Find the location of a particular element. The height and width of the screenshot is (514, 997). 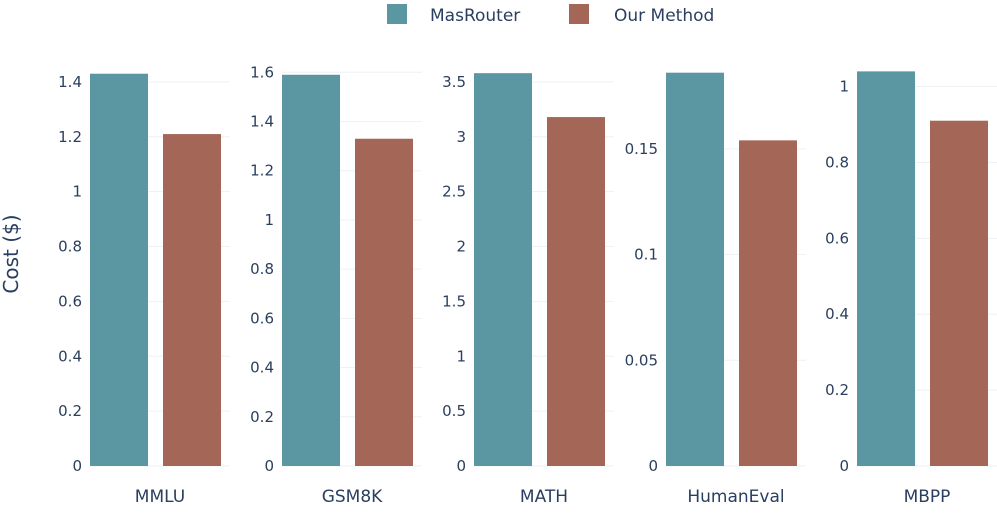

panel-mbpp: 0 0.2 0.4 0.6 0.8 1 MBPP is located at coordinates (911, 289).